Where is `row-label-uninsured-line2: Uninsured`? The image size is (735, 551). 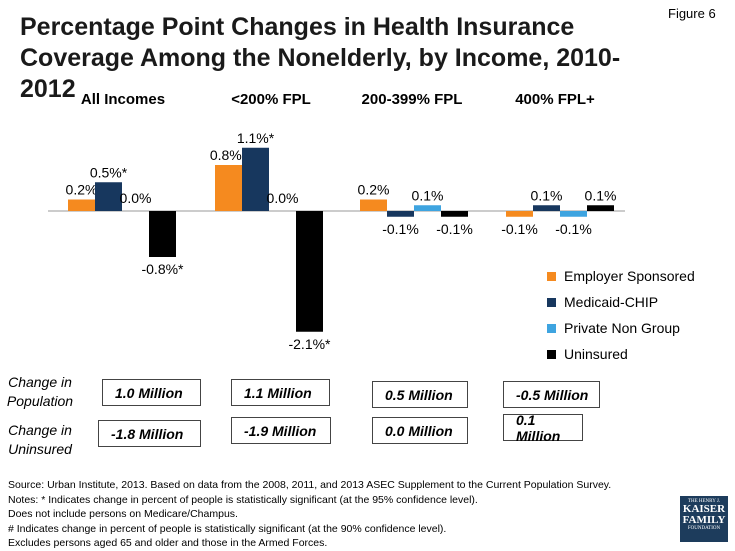
row-label-uninsured-line2: Uninsured is located at coordinates (40, 449).